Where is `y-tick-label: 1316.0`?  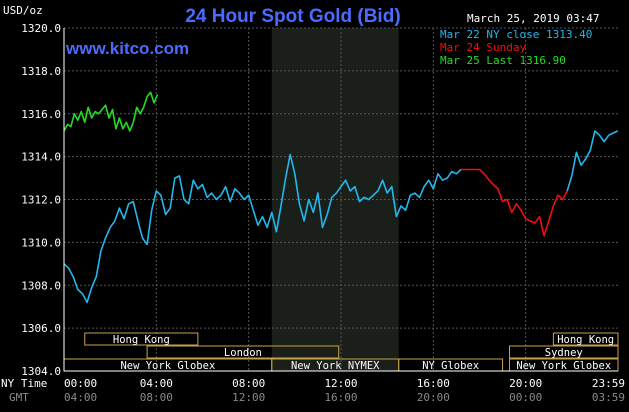 y-tick-label: 1316.0 is located at coordinates (41, 114).